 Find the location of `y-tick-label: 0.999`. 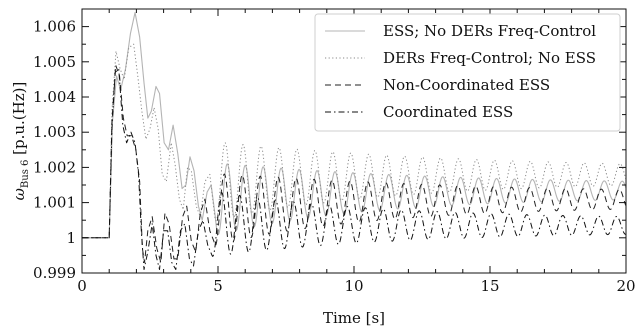

y-tick-label: 0.999 is located at coordinates (54, 273).